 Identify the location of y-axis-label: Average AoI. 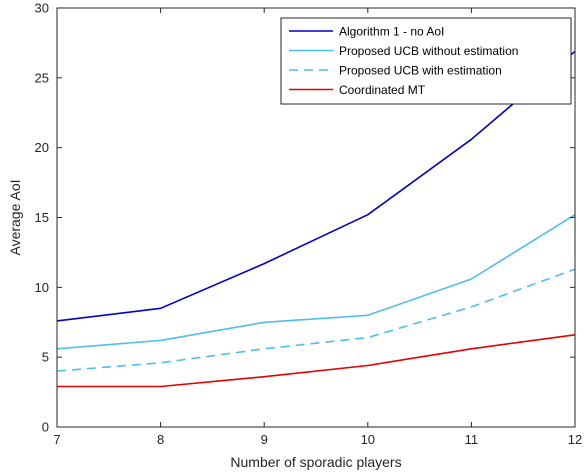
(15, 217).